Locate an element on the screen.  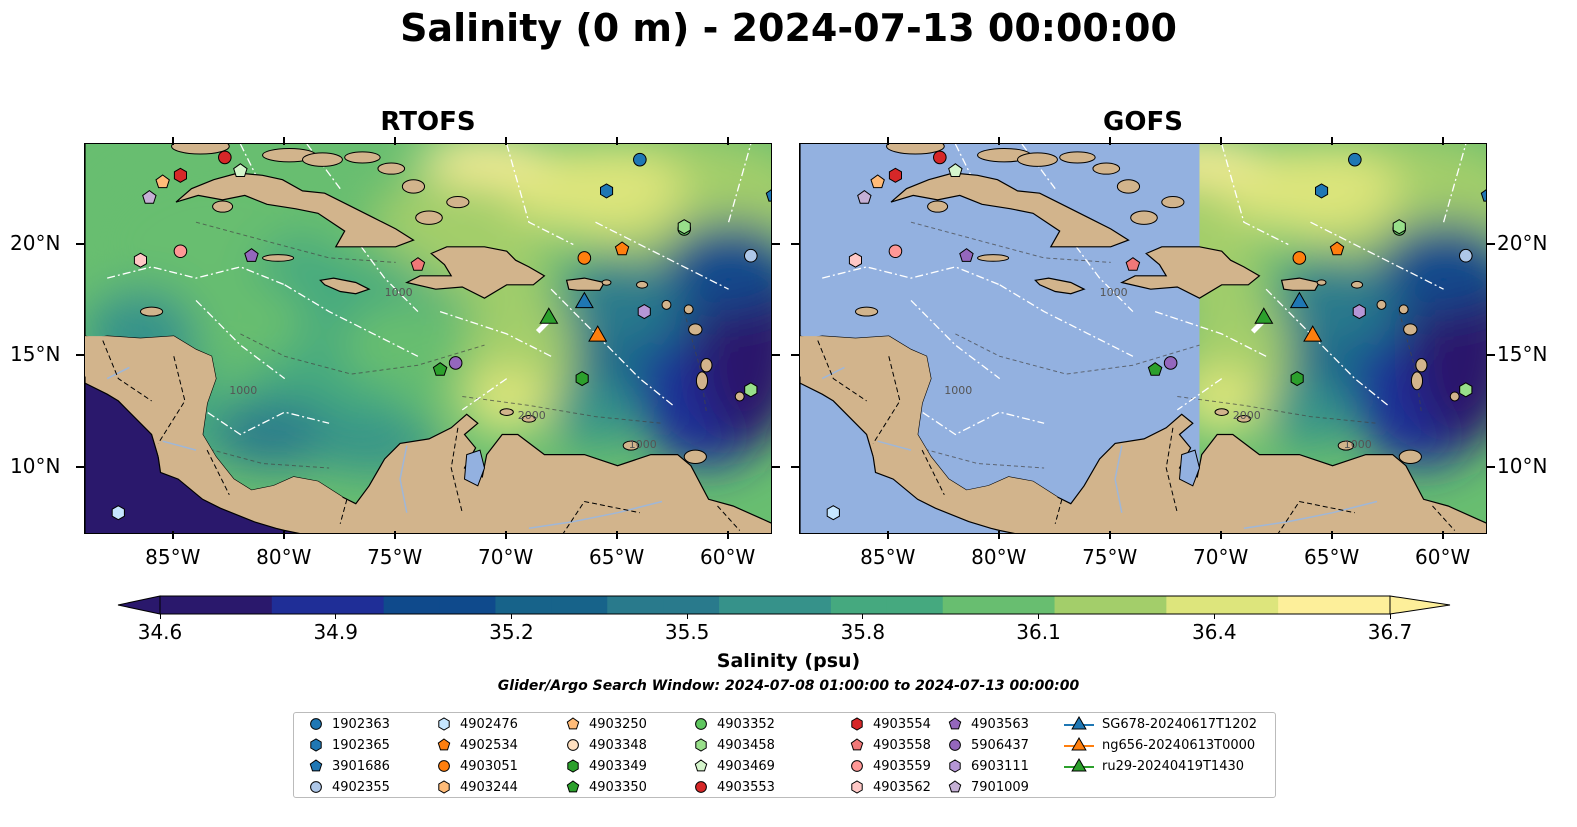
legend-label: 4902355 is located at coordinates (361, 787).